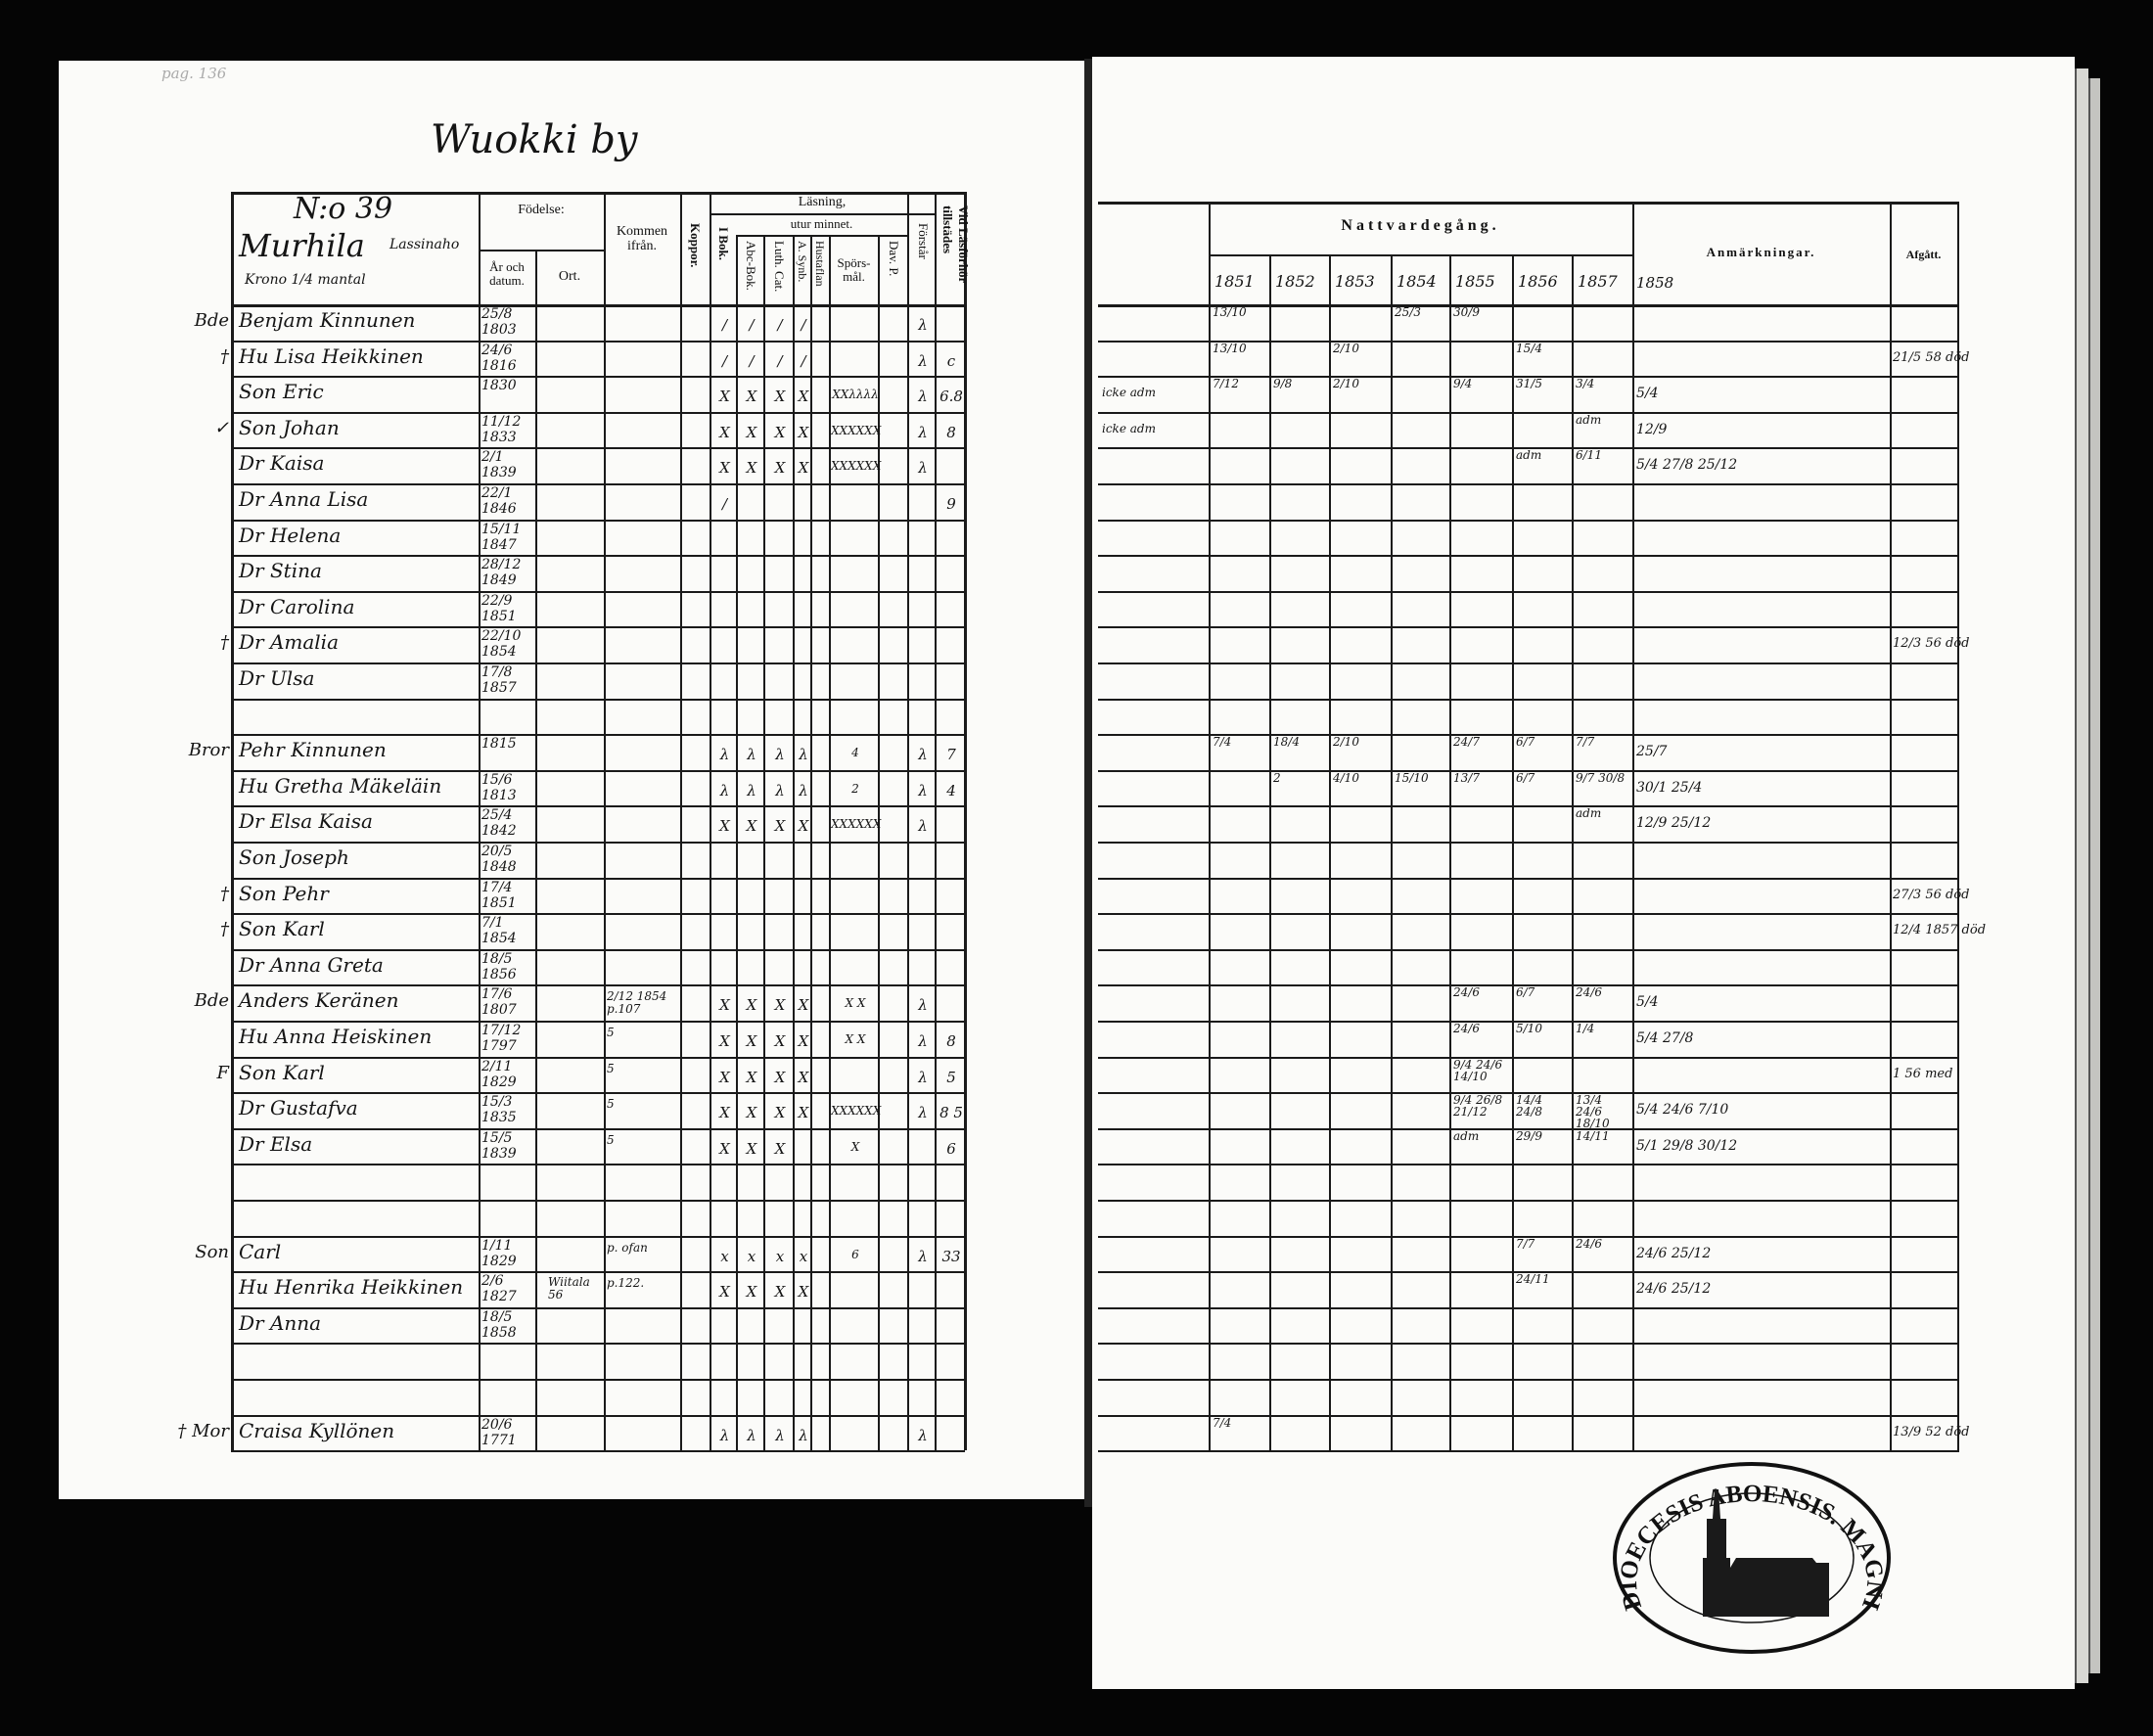 This screenshot has height=1736, width=2153. Describe the element at coordinates (1230, 312) in the screenshot. I see `communion-1851: 13/10` at that location.